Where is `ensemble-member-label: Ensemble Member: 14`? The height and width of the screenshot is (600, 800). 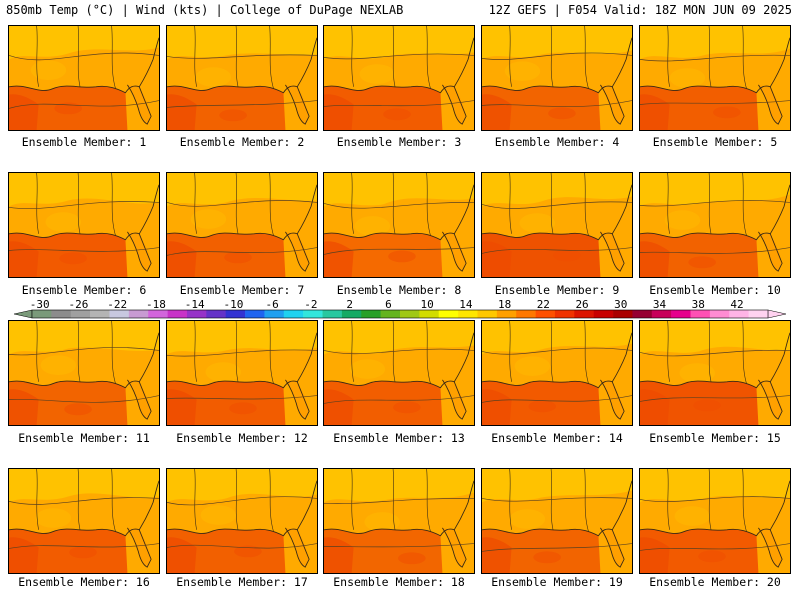
ensemble-member-label: Ensemble Member: 14 is located at coordinates (557, 438).